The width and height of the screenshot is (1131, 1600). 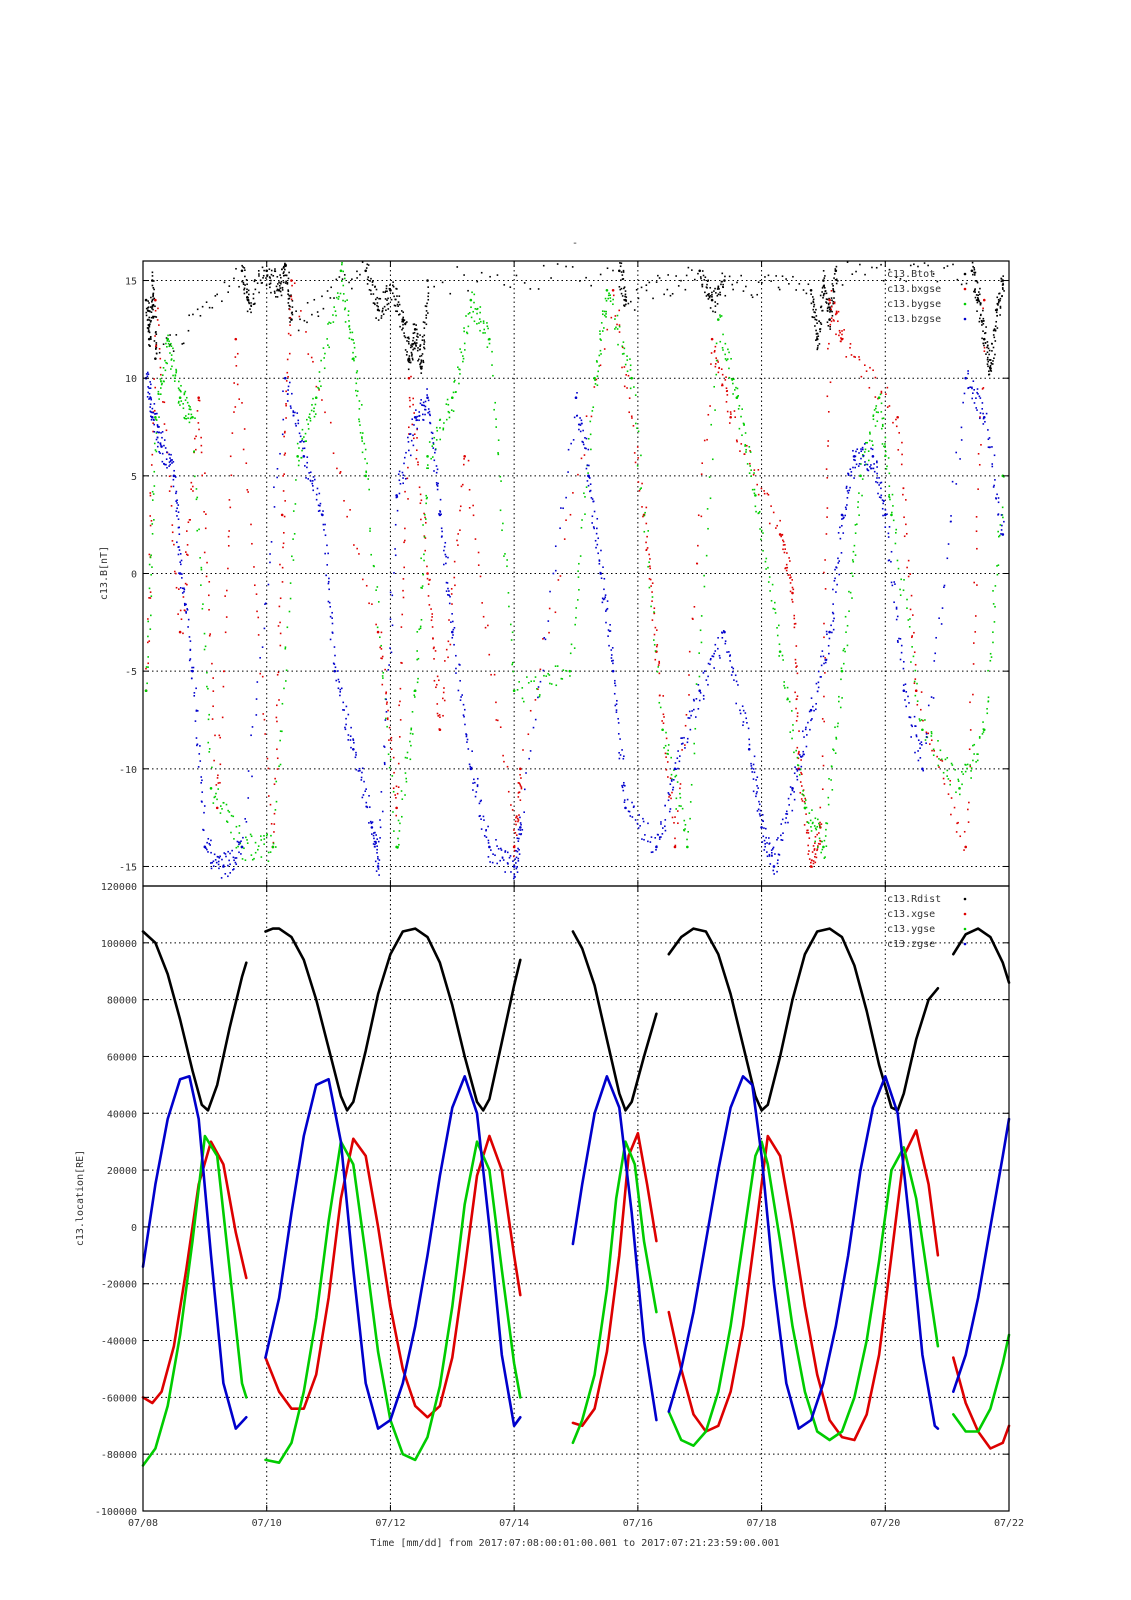 I want to click on legend-marker, so click(x=965, y=944).